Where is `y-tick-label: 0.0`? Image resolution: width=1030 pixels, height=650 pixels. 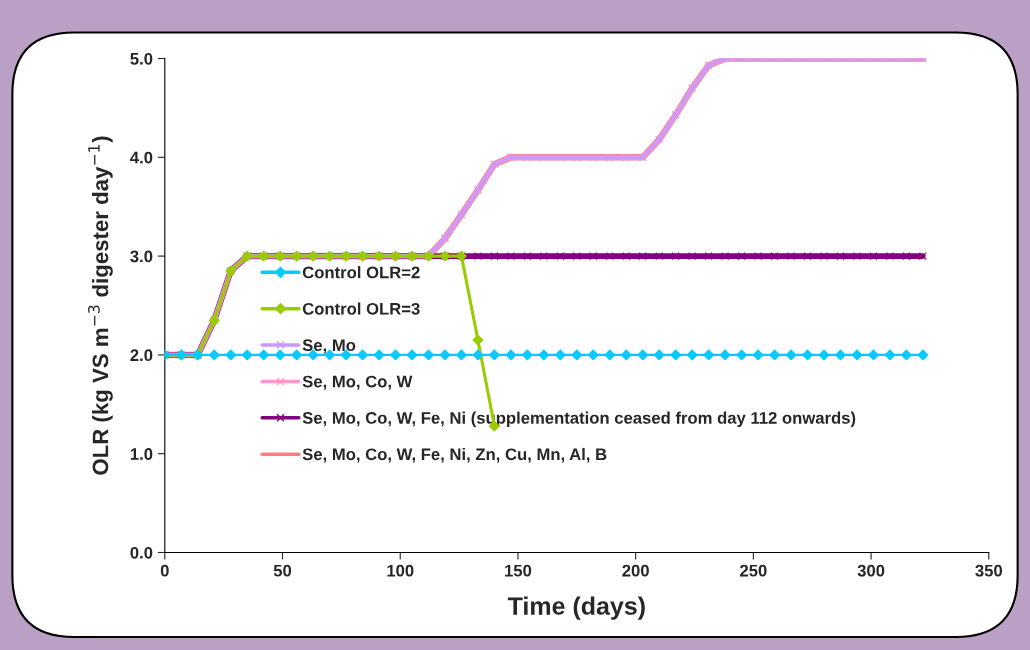 y-tick-label: 0.0 is located at coordinates (141, 552).